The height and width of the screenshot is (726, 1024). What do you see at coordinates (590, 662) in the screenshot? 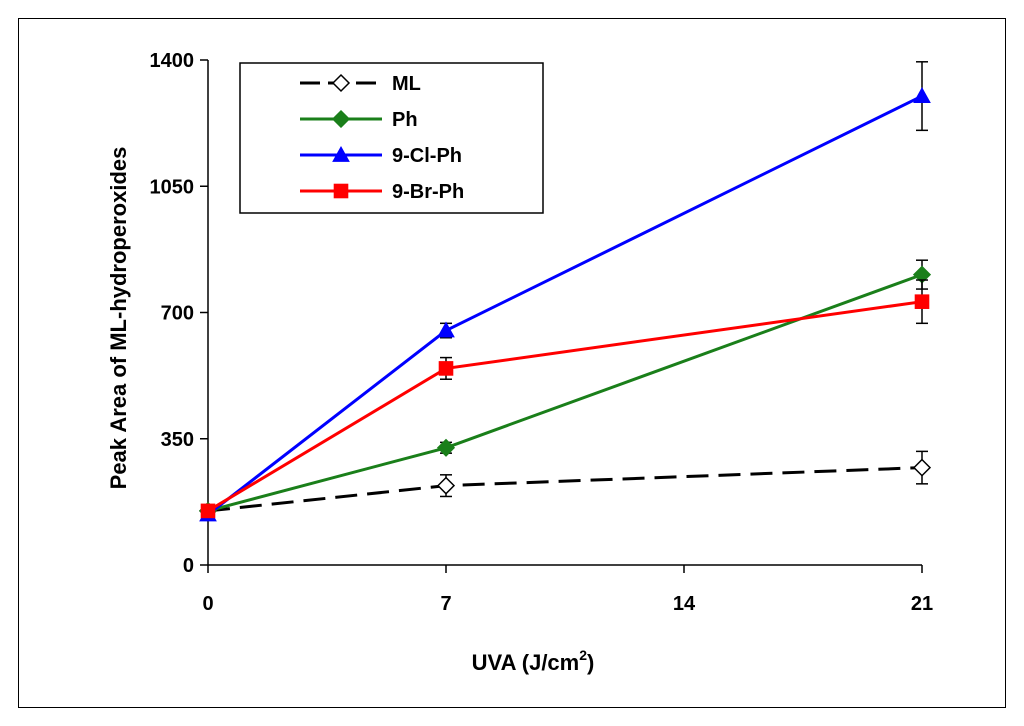
I see `x-axis-title-close: )` at bounding box center [590, 662].